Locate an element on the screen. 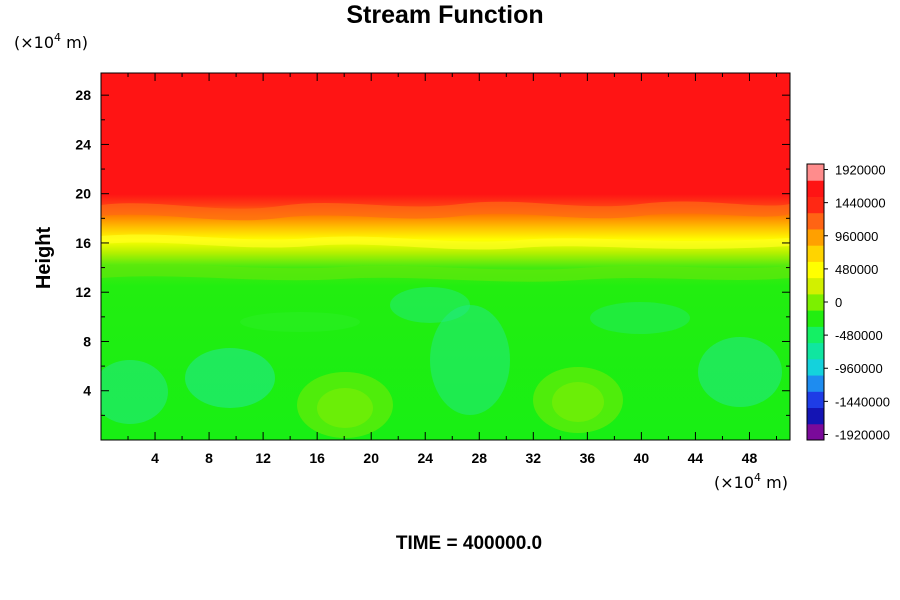  colorbar-label: -1920000 is located at coordinates (862, 434).